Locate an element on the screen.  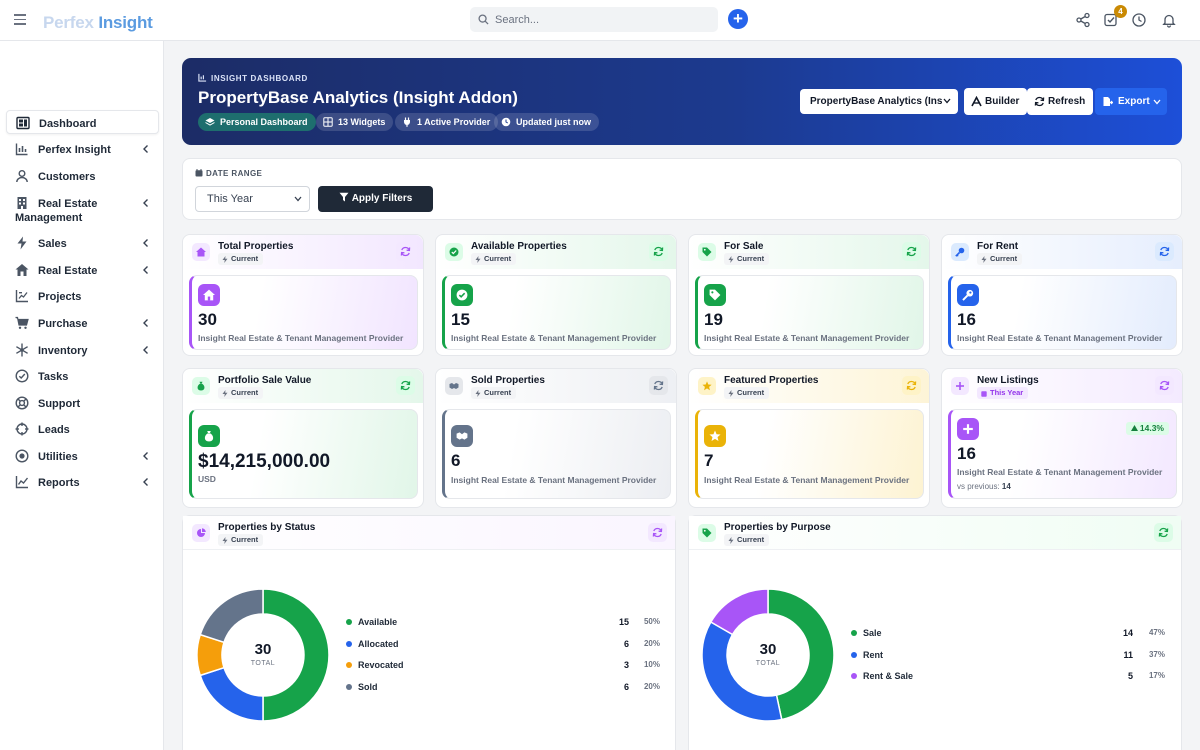
card-value: $14,215,000.00 is located at coordinates (264, 461).